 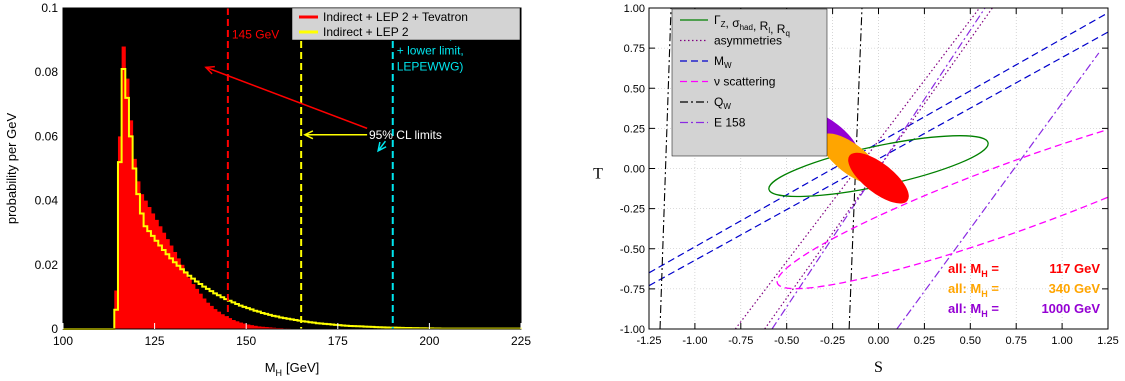 What do you see at coordinates (632, 250) in the screenshot?
I see `y-tick-label: -0.50` at bounding box center [632, 250].